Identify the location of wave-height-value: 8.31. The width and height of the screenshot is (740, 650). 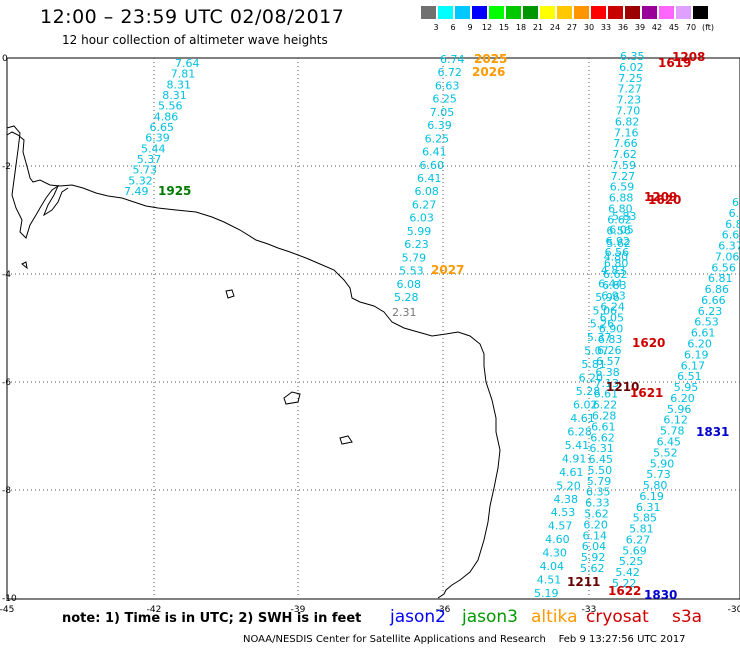
(179, 84).